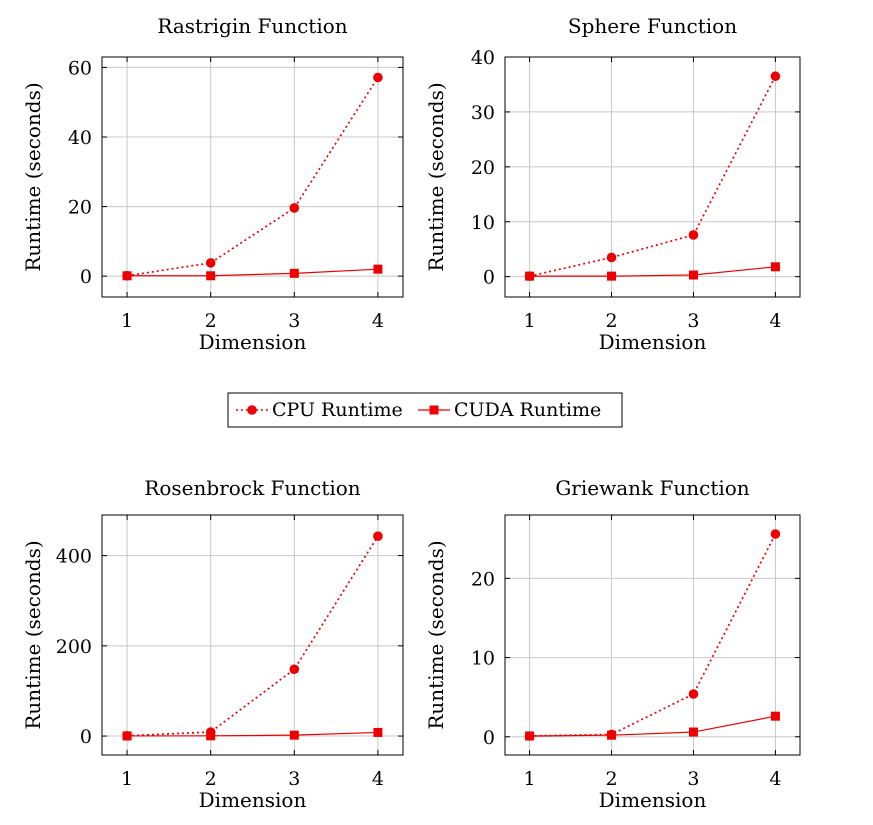 This screenshot has width=873, height=825. What do you see at coordinates (74, 557) in the screenshot?
I see `y-tick-label: 400` at bounding box center [74, 557].